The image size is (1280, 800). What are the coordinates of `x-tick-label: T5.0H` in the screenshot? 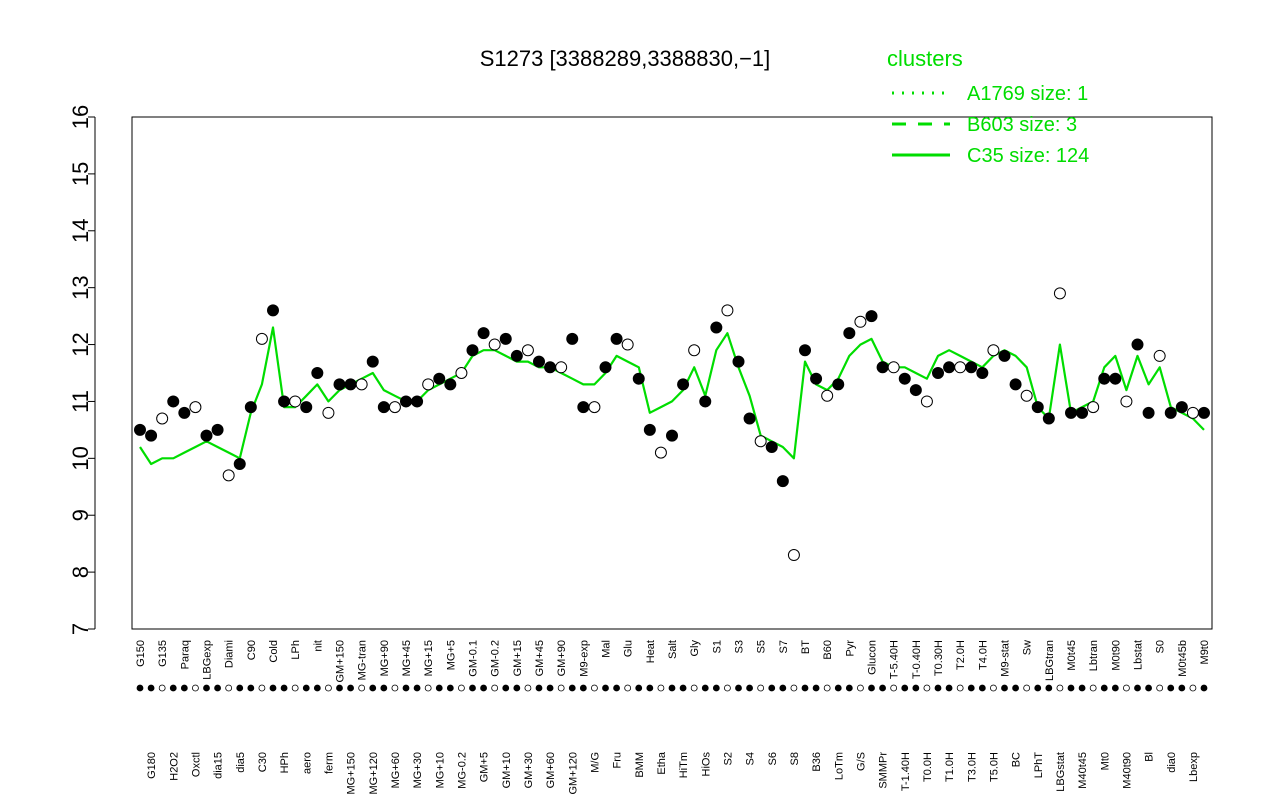 It's located at (994, 767).